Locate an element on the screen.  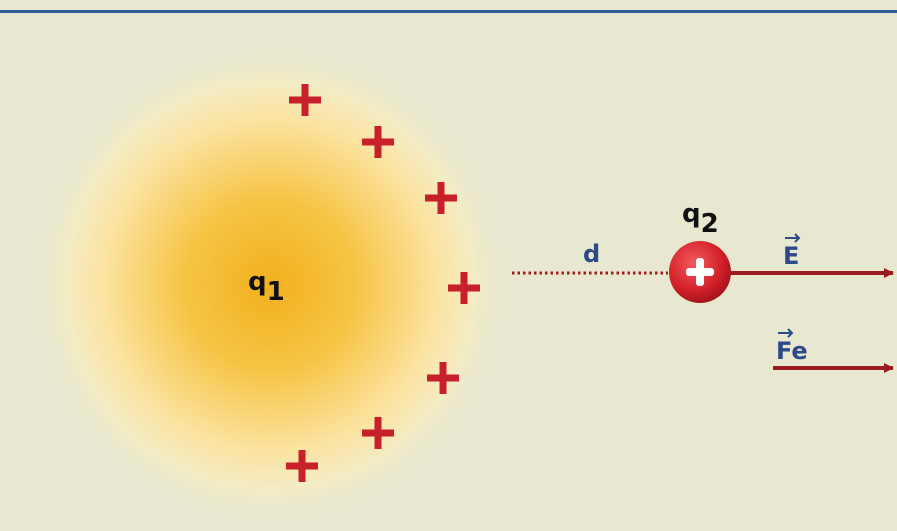
distance-label: d is located at coordinates (591, 254).